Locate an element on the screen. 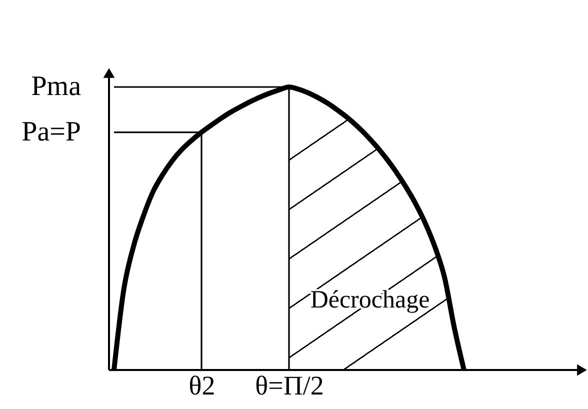 This screenshot has width=588, height=409. x-tick-label: θ=Π/2 is located at coordinates (289, 385).